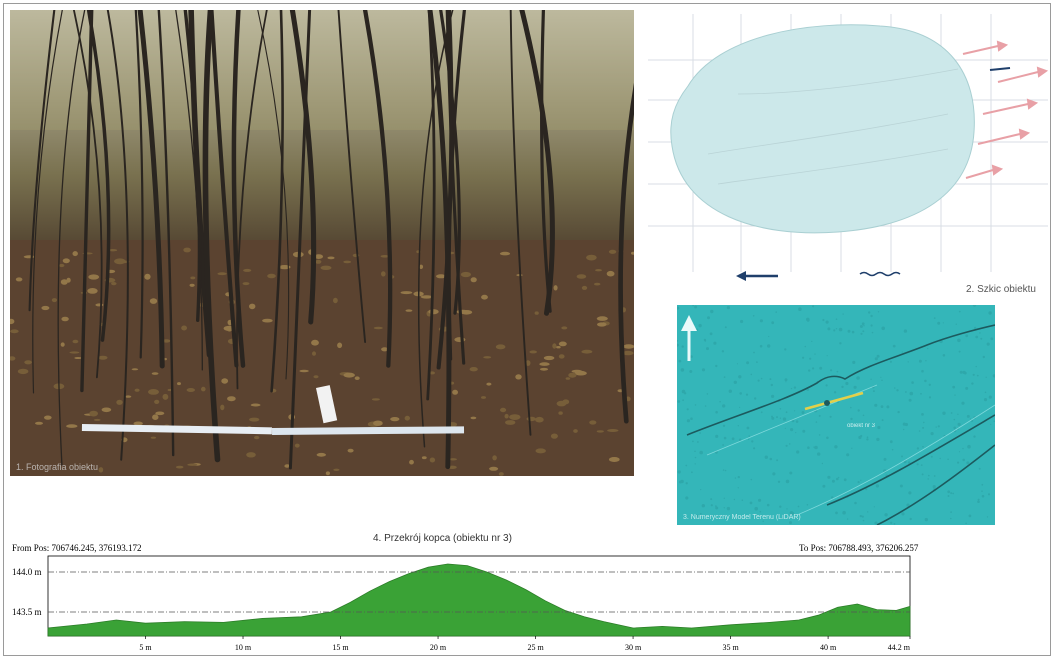  I want to click on sketch-caption: 2. Szkic obiektu, so click(1000, 289).